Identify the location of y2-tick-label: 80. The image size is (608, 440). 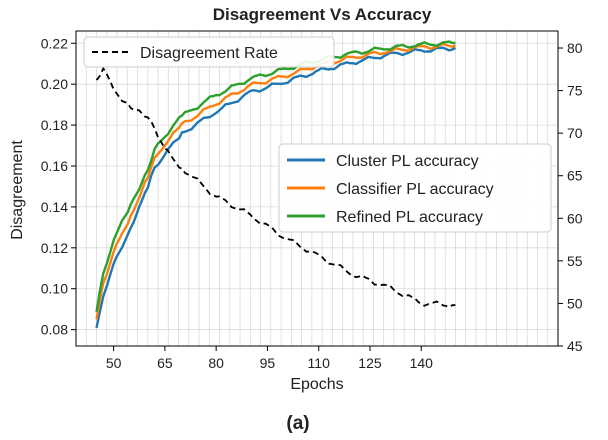
(575, 48).